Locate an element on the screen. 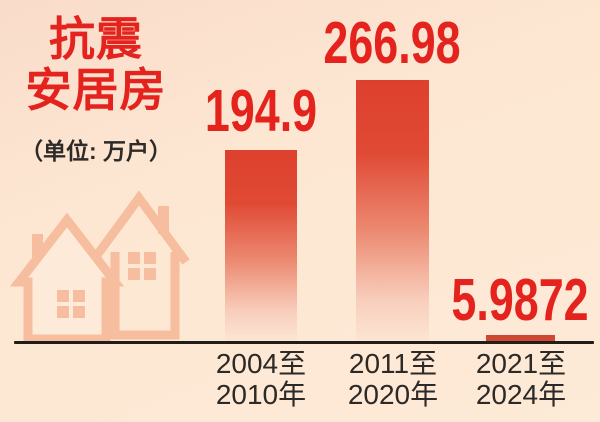  x-tick-2011-2020: 2011至 2020年 is located at coordinates (393, 379).